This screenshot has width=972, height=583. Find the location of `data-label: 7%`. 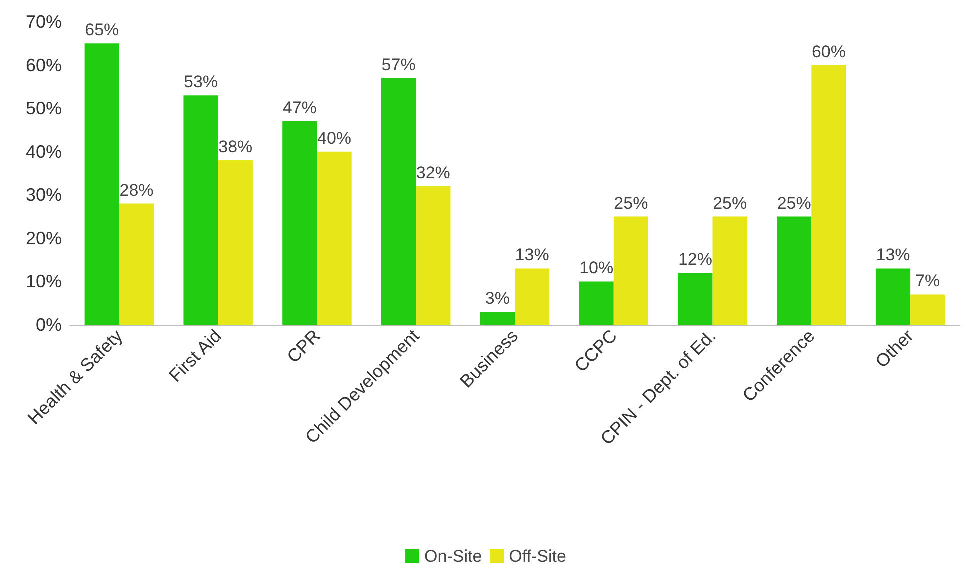

data-label: 7% is located at coordinates (928, 281).